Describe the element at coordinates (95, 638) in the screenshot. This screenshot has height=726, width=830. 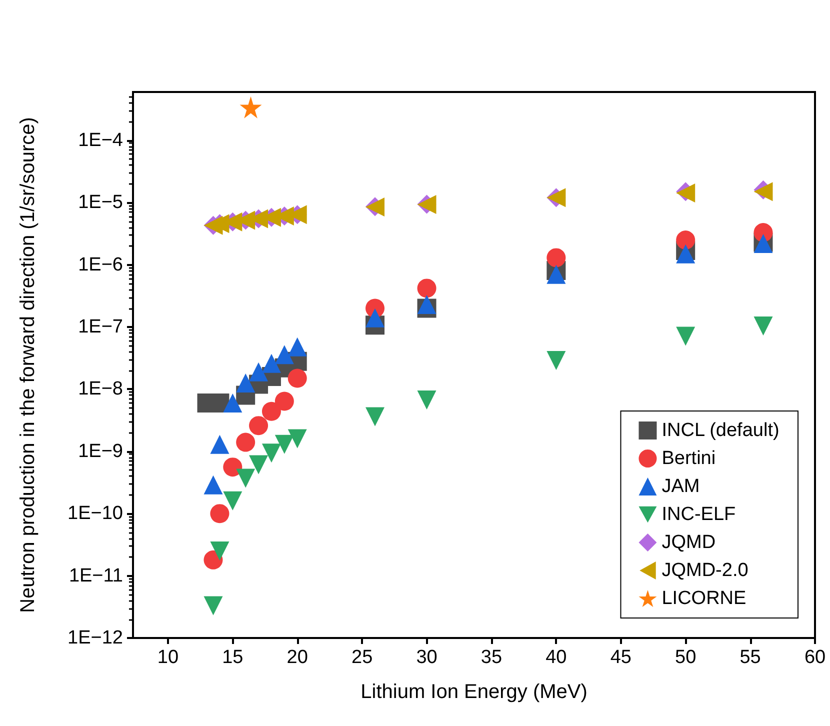
I see `y-tick-label: 1E−12` at that location.